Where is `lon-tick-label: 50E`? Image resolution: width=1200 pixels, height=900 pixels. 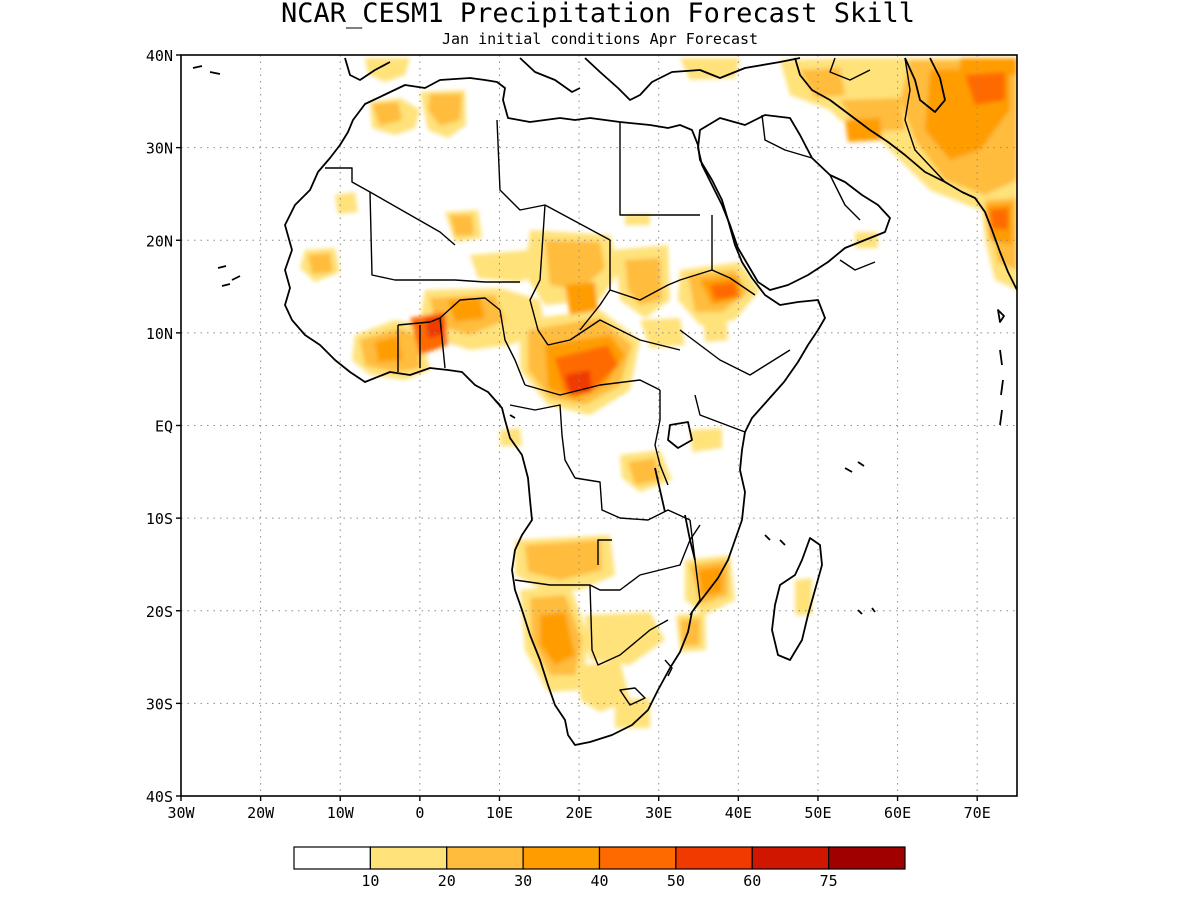 lon-tick-label: 50E is located at coordinates (817, 813).